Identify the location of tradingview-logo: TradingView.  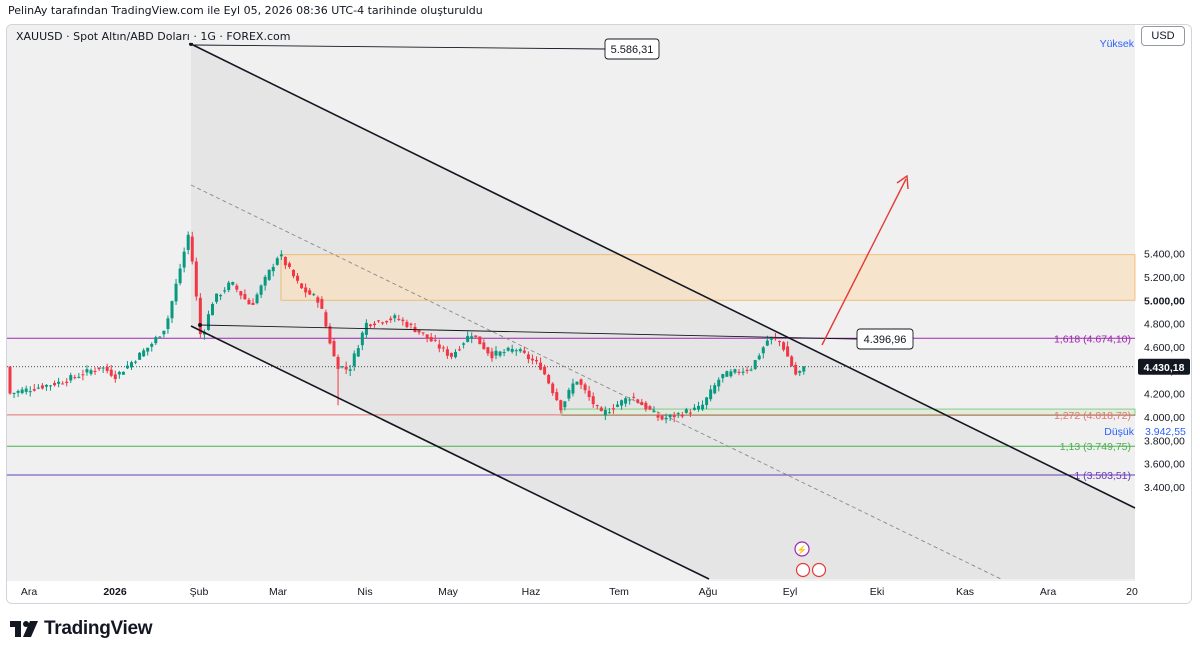
(81, 629).